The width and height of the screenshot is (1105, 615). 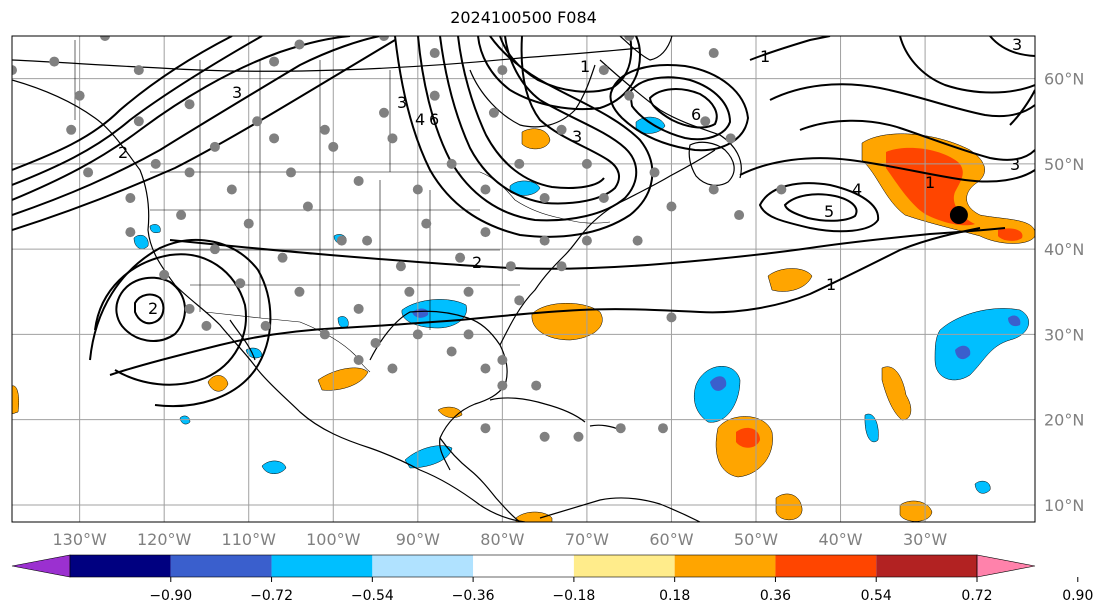 I want to click on contour-trough-d, so click(x=531, y=112).